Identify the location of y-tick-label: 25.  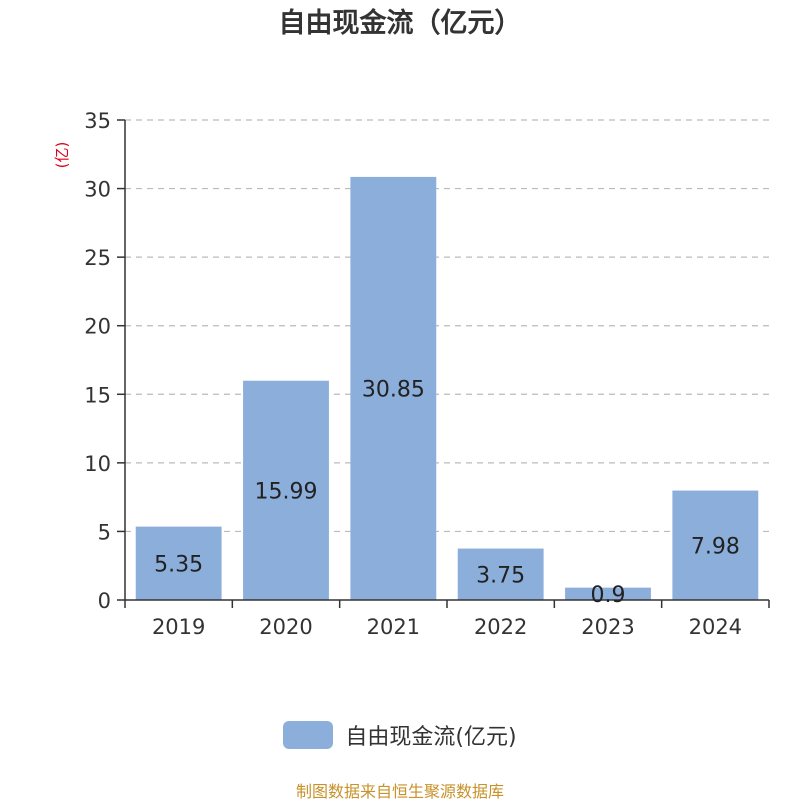
(97, 258).